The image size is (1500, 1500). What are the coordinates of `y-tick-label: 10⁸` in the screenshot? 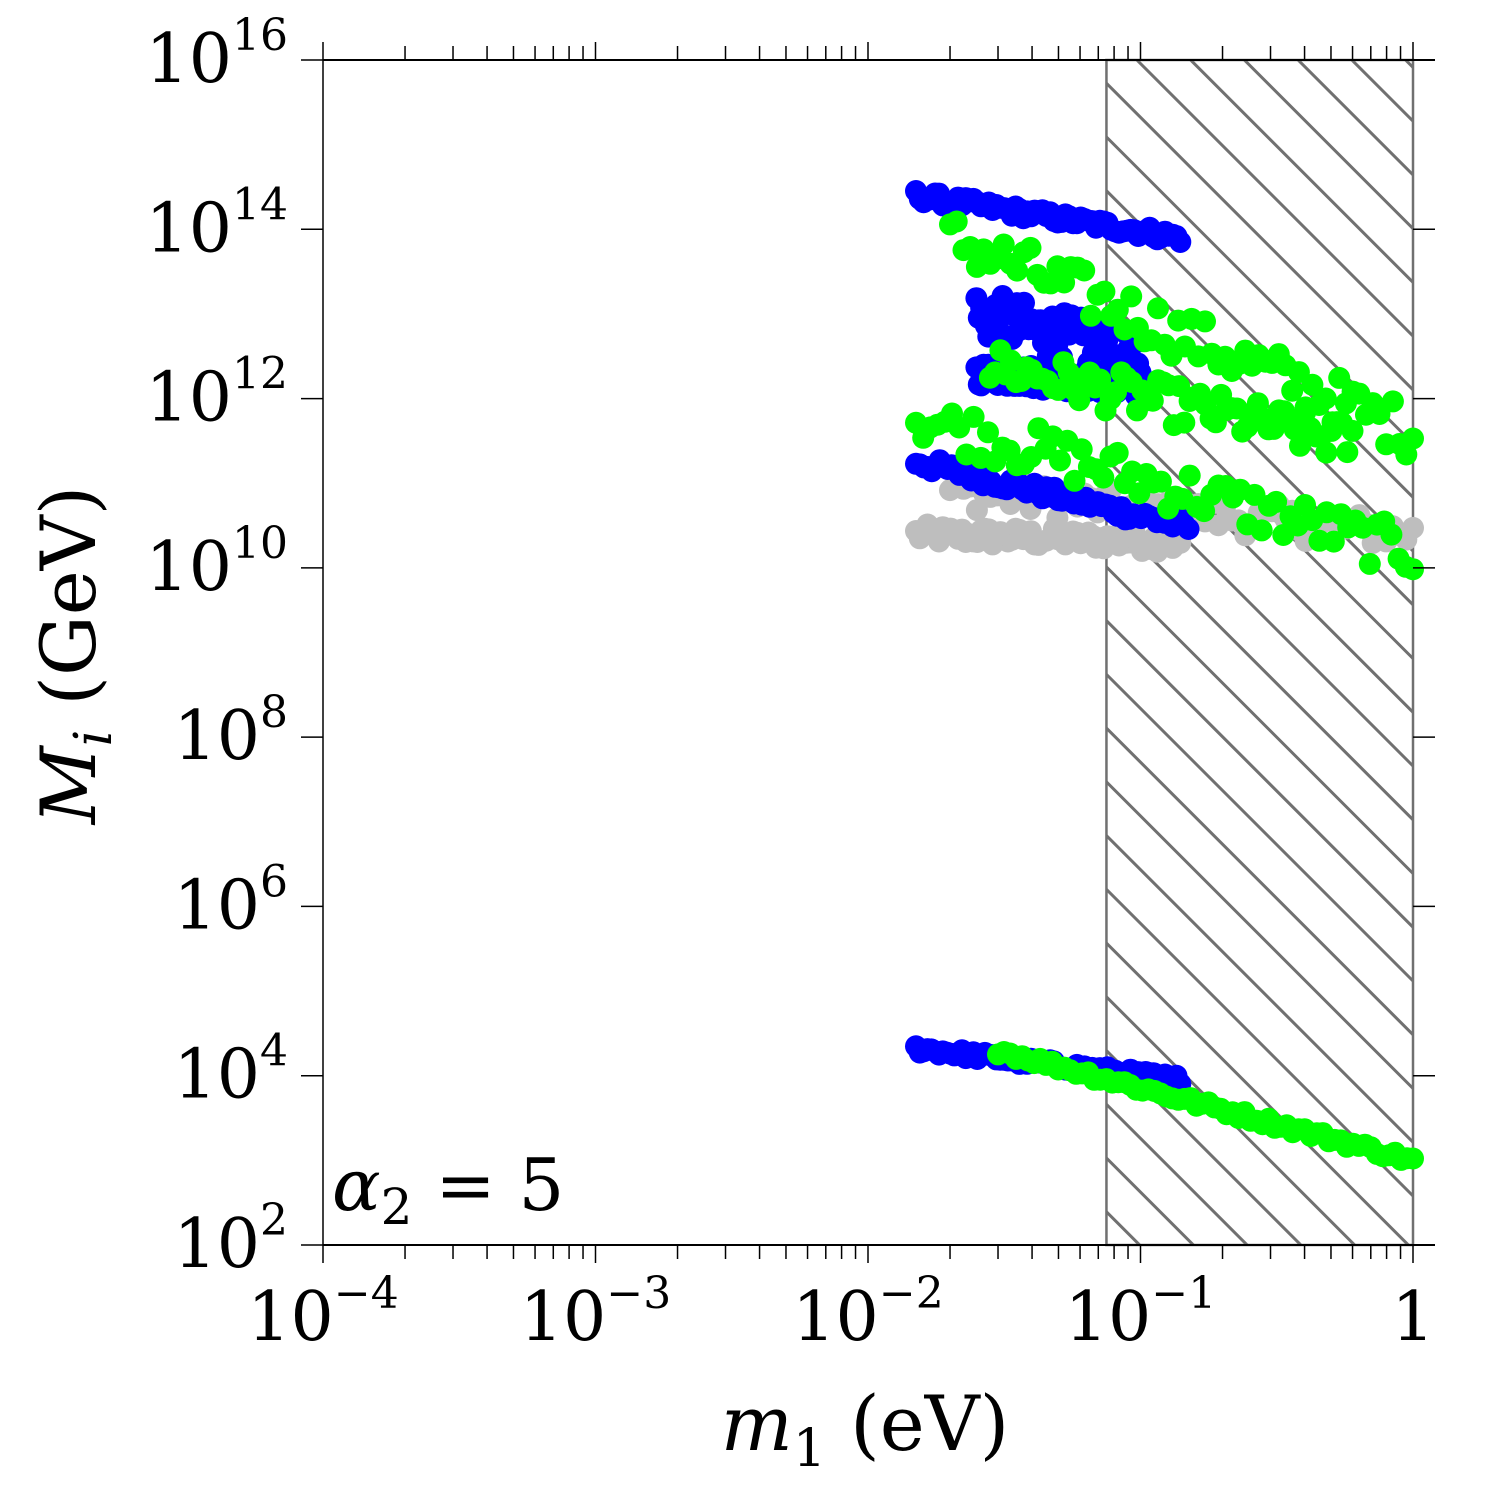 It's located at (231, 731).